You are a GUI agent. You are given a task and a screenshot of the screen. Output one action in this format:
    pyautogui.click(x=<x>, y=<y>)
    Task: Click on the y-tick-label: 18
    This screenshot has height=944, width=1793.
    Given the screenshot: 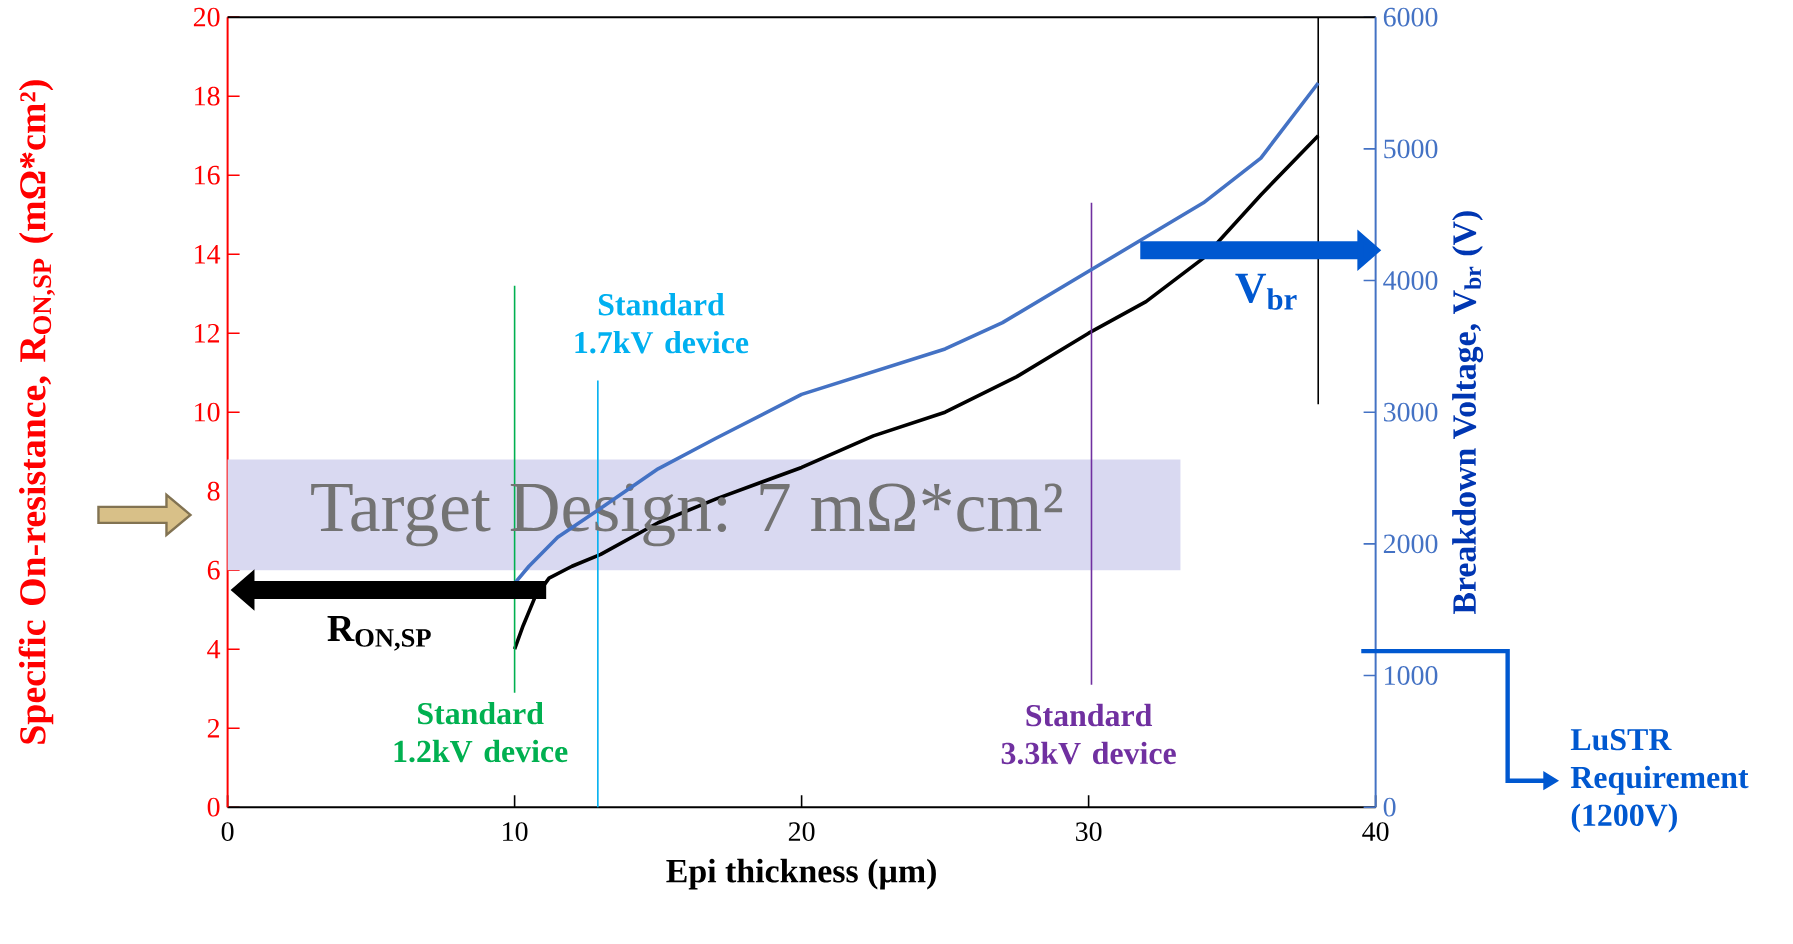 What is the action you would take?
    pyautogui.click(x=207, y=96)
    